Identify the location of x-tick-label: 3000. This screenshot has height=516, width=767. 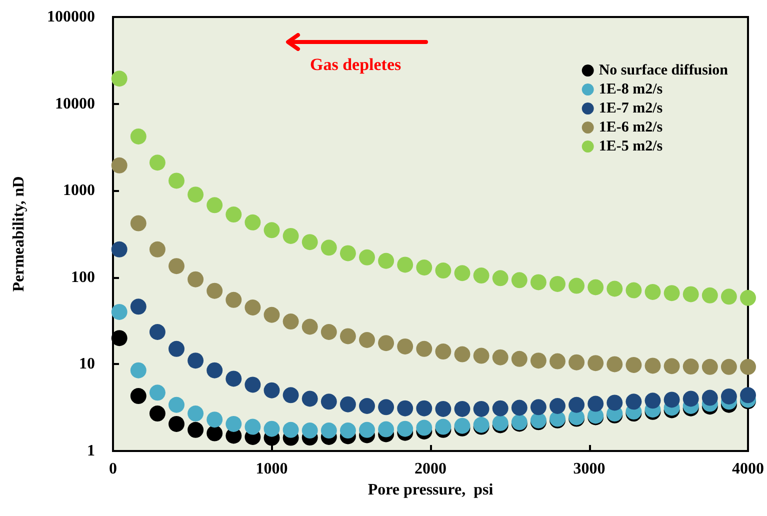
(589, 469).